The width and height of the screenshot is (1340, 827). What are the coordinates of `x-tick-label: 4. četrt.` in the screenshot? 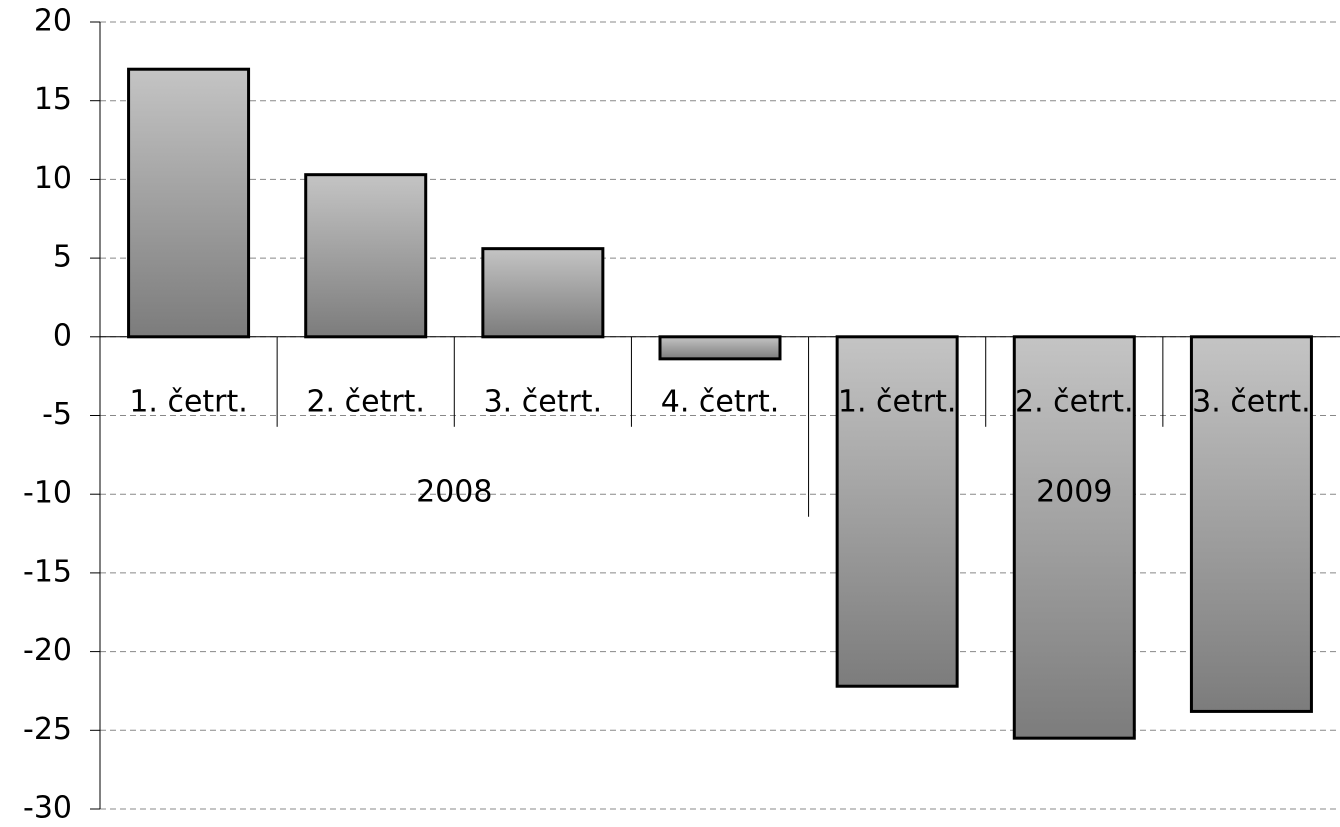 It's located at (720, 401).